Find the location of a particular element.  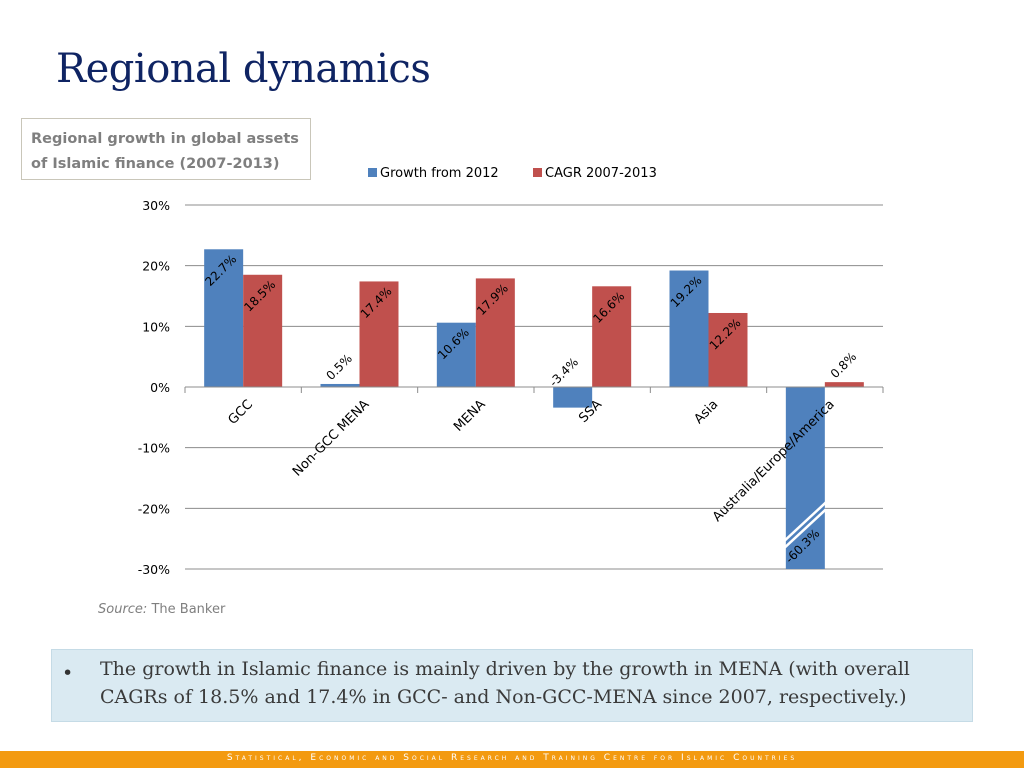

chart-caption-line1: Regional growth in global assets is located at coordinates (165, 139).